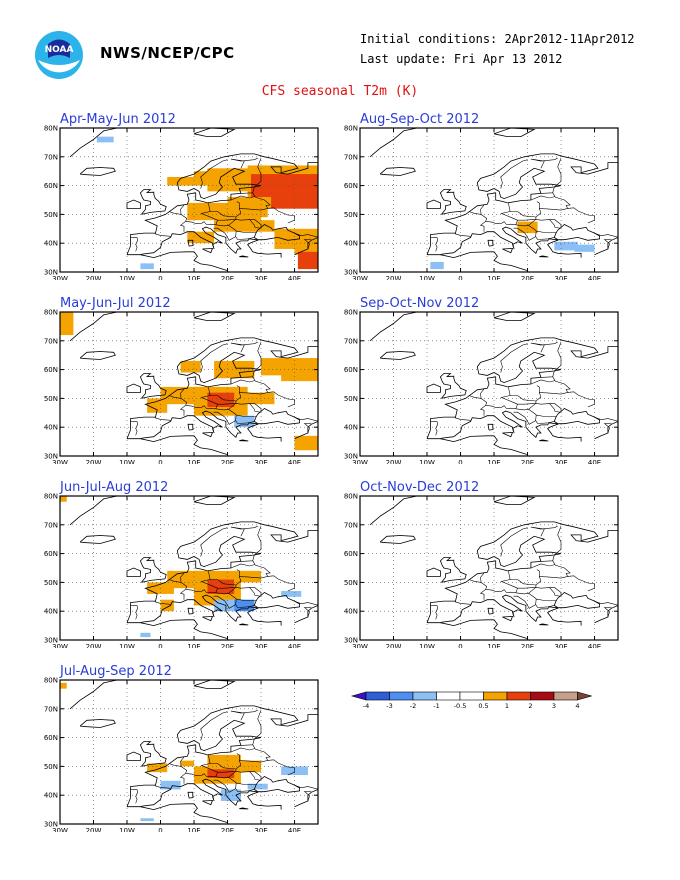 Image resolution: width=680 pixels, height=880 pixels. Describe the element at coordinates (436, 706) in the screenshot. I see `colorbar-label: -1` at that location.